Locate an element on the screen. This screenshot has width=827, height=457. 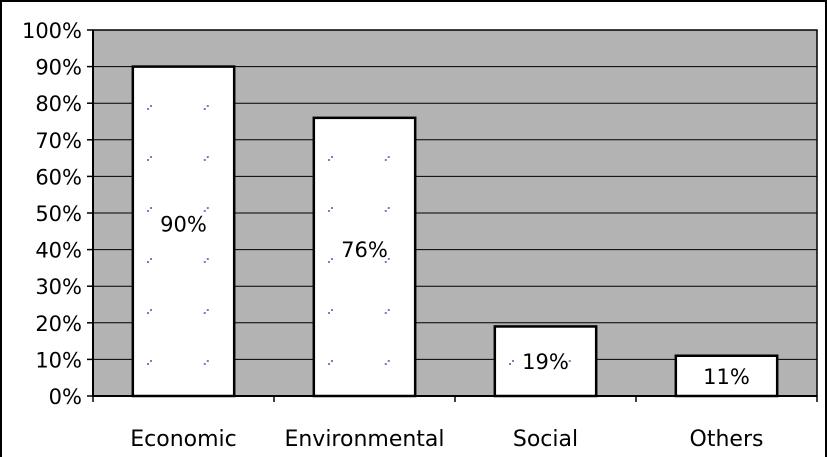
x-category-label: Economic is located at coordinates (183, 439).